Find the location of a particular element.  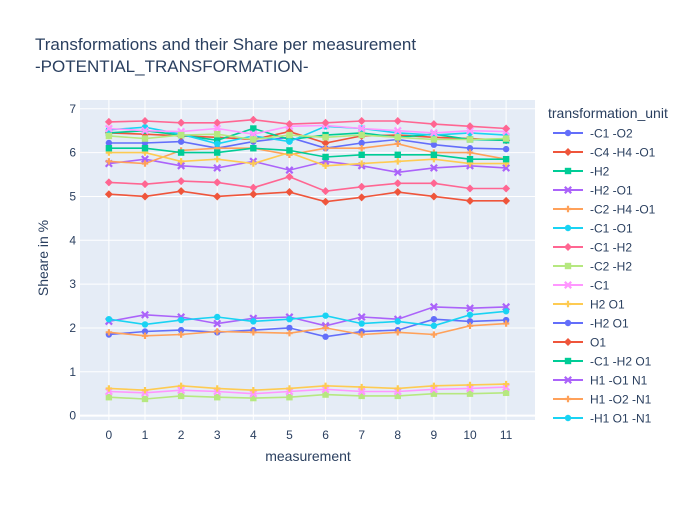

legend-item: -C1 is located at coordinates (581, 286).